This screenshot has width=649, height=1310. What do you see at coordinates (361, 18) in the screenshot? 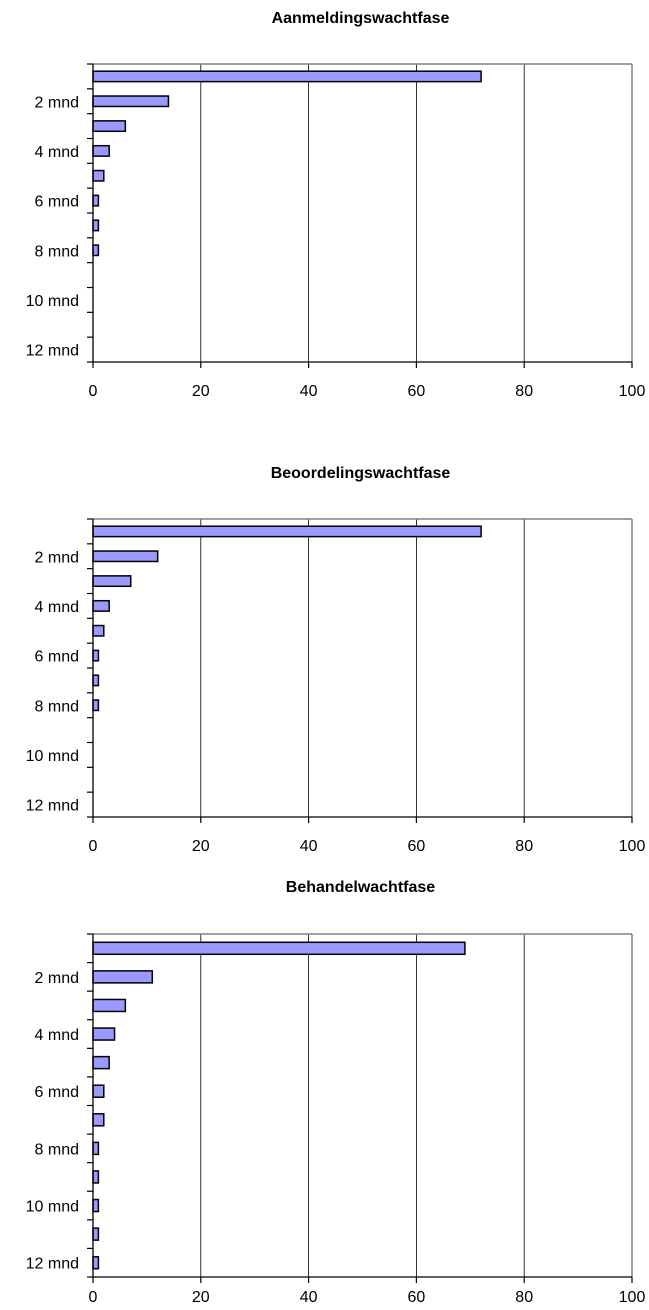
I see `chart-title: Aanmeldingswachtfase` at bounding box center [361, 18].